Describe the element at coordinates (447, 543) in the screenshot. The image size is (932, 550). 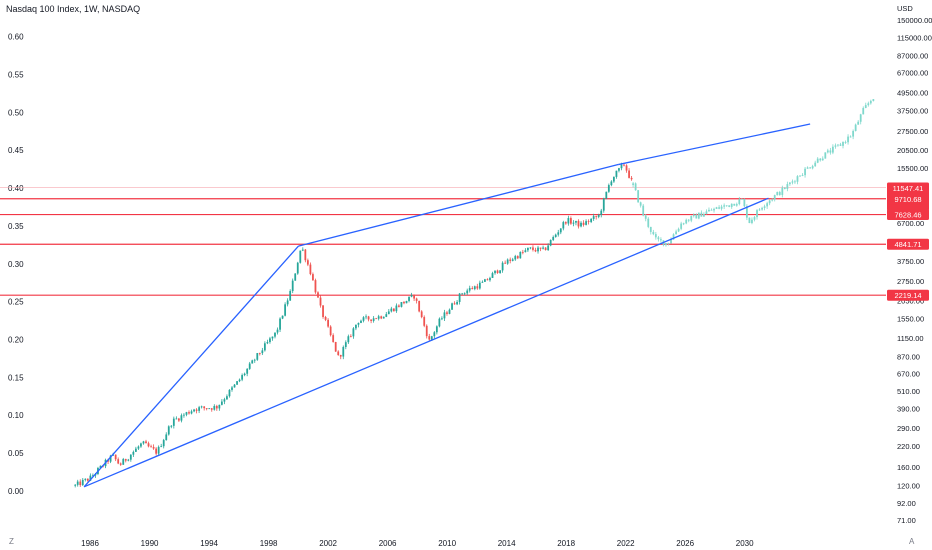
I see `x-axis-tick-label: 2010` at that location.